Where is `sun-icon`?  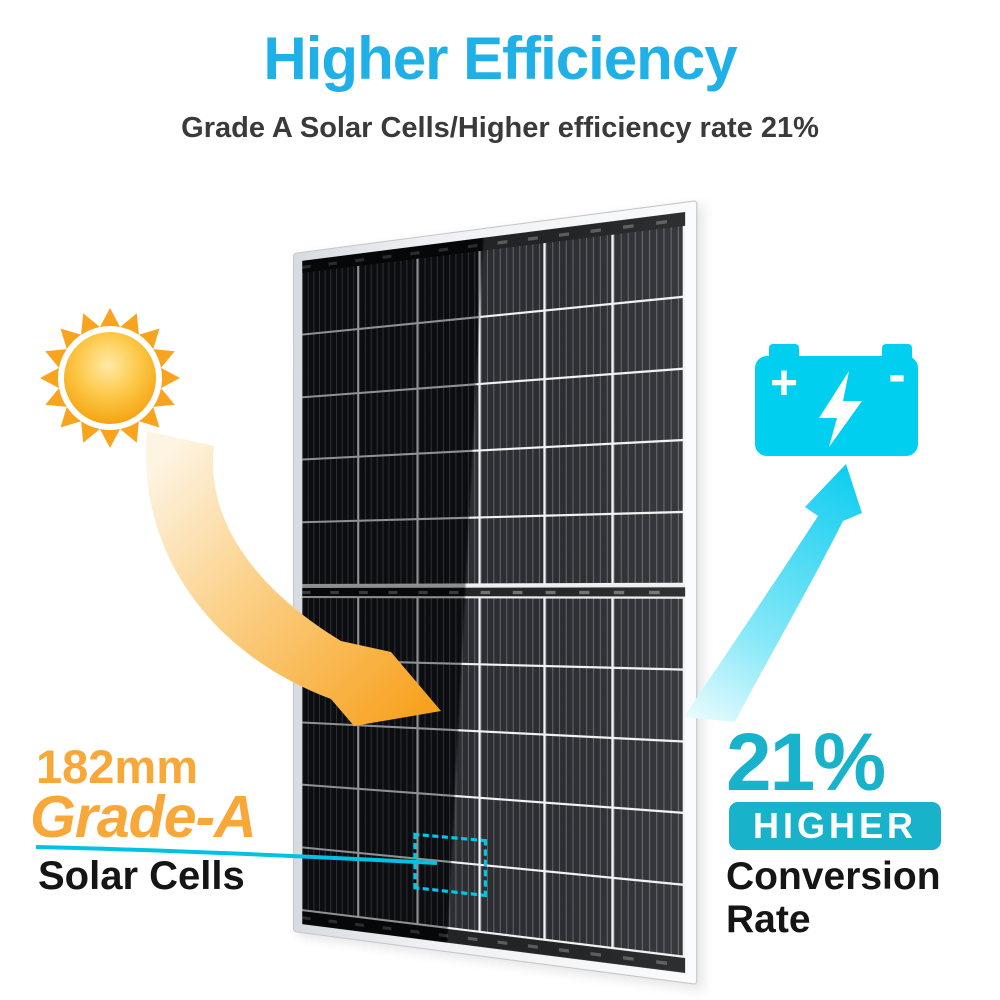 sun-icon is located at coordinates (110, 378).